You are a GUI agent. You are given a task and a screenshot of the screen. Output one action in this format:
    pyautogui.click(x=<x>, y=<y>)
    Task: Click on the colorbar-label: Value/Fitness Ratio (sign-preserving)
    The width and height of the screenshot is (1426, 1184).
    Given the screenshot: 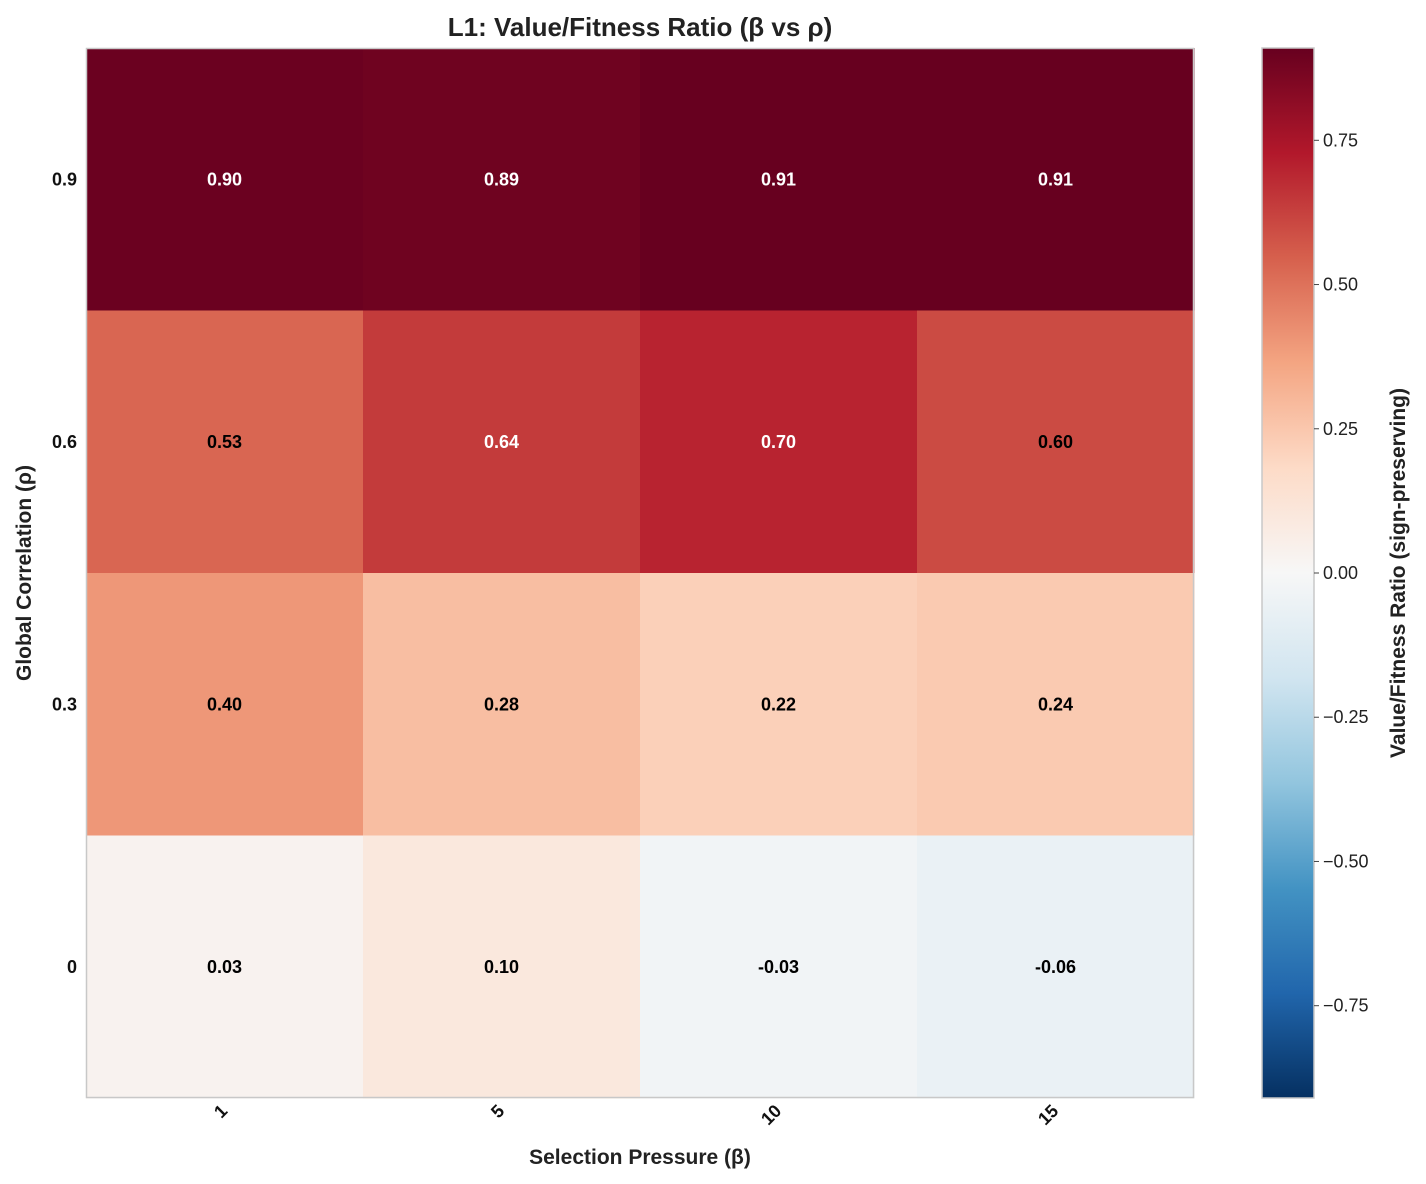 What is the action you would take?
    pyautogui.click(x=1398, y=573)
    